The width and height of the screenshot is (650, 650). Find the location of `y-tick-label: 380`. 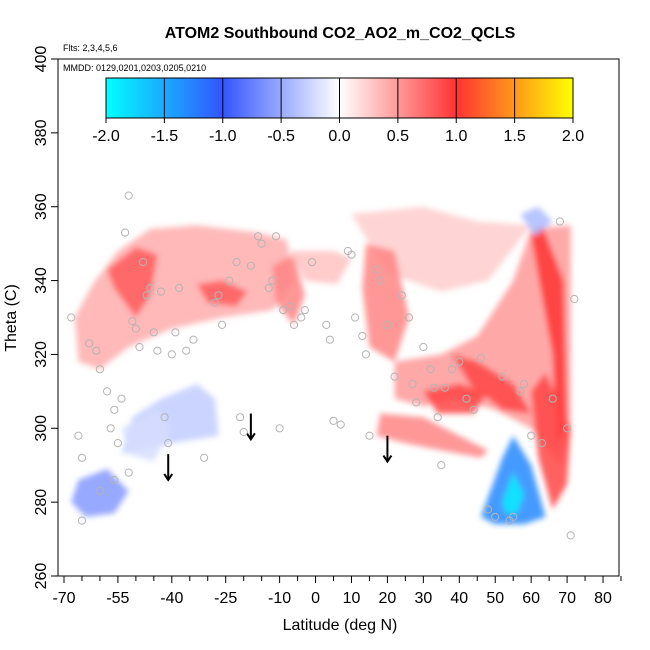

y-tick-label: 380 is located at coordinates (41, 132).